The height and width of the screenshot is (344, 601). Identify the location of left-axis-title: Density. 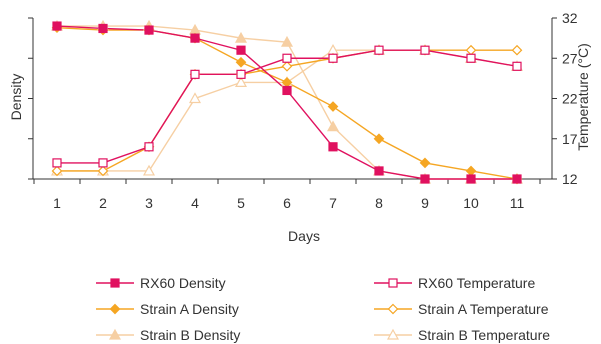
(16, 97).